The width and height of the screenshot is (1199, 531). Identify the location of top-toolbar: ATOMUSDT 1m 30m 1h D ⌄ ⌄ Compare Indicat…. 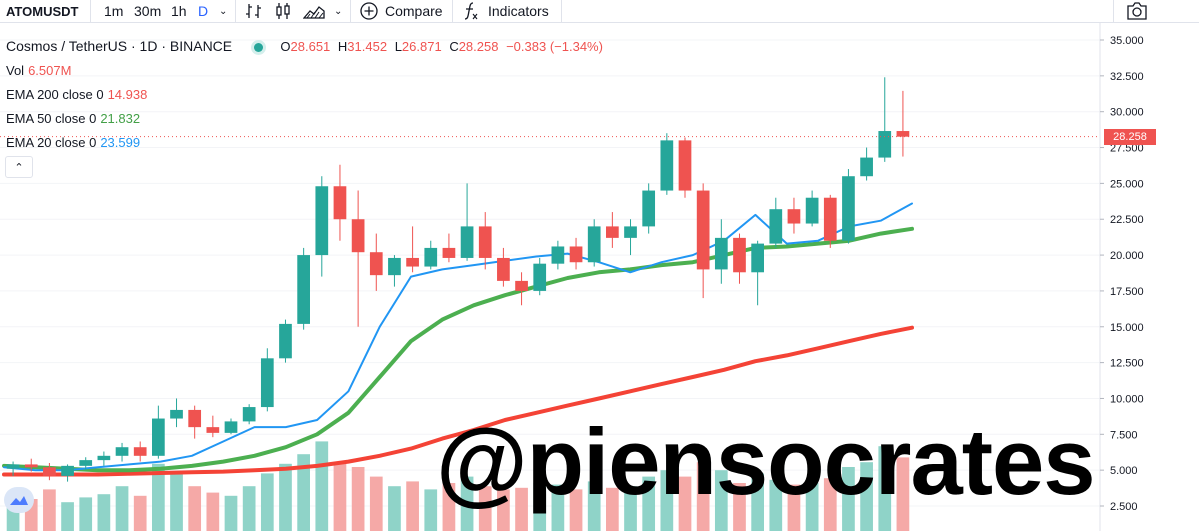
(599, 11).